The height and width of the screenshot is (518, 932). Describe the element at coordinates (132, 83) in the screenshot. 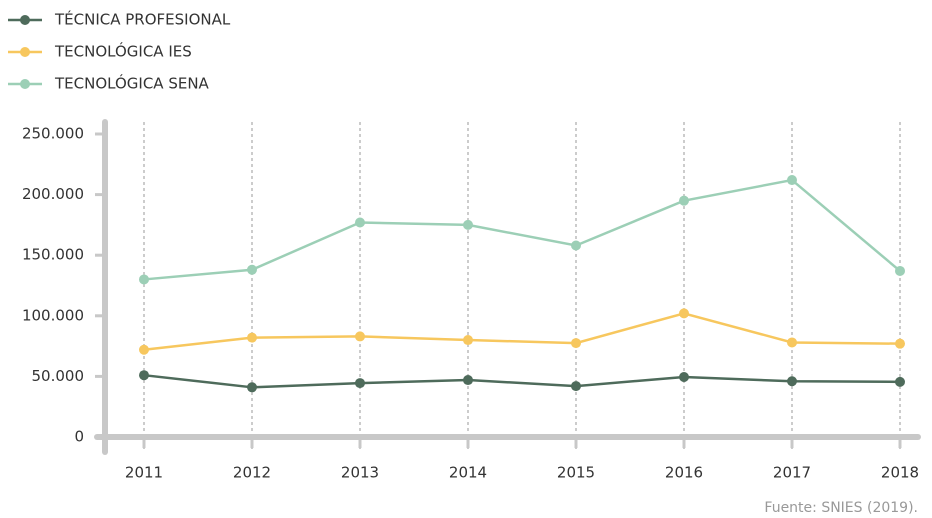

I see `legend-label: TECNOLÓGICA SENA` at that location.